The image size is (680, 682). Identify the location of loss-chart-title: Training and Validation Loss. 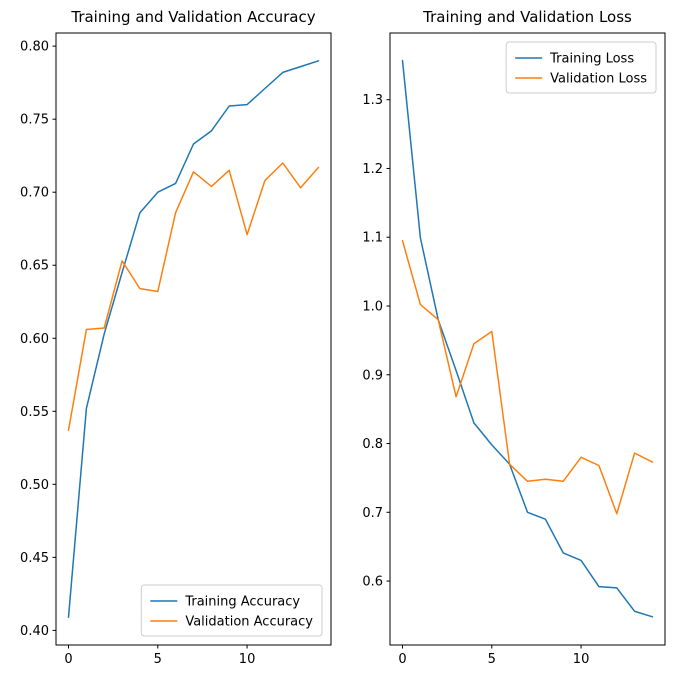
(527, 17).